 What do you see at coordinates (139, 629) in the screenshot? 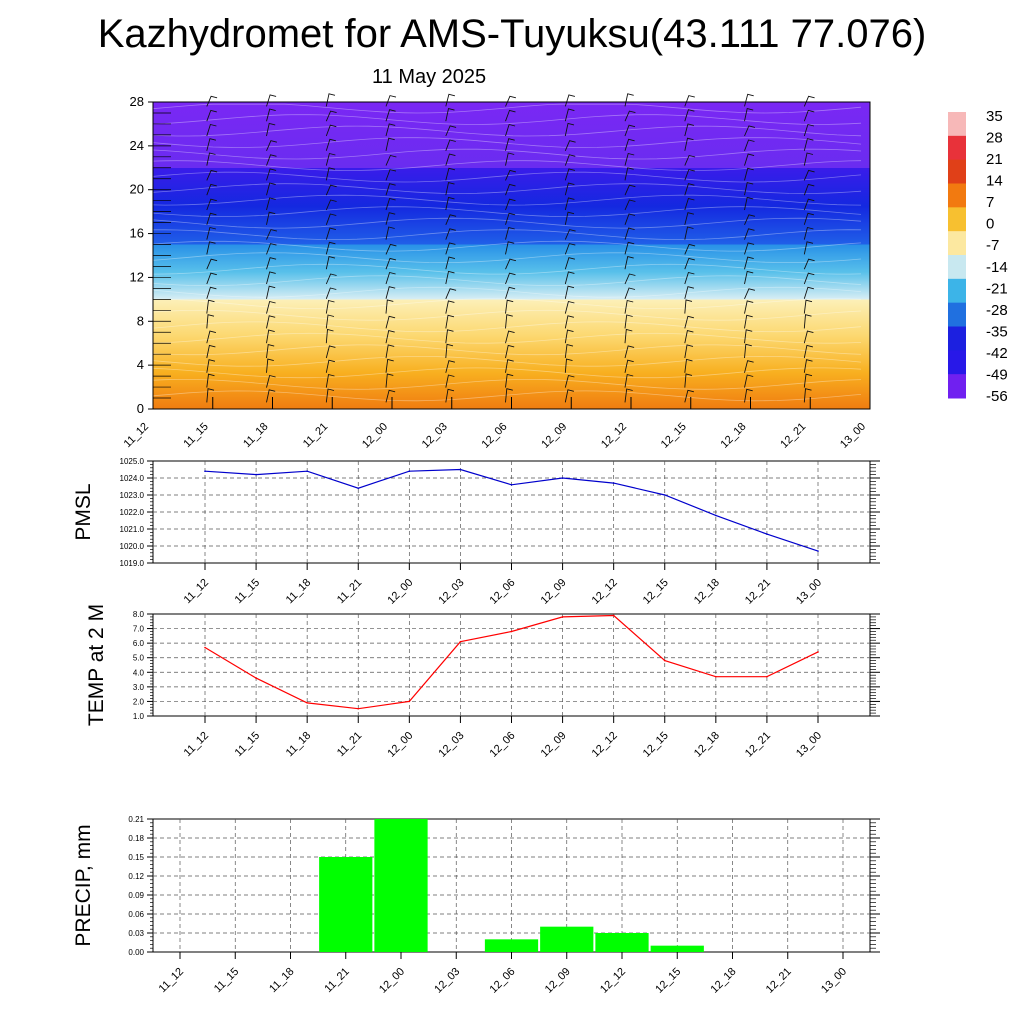
I see `y-tick-label: 7.0` at bounding box center [139, 629].